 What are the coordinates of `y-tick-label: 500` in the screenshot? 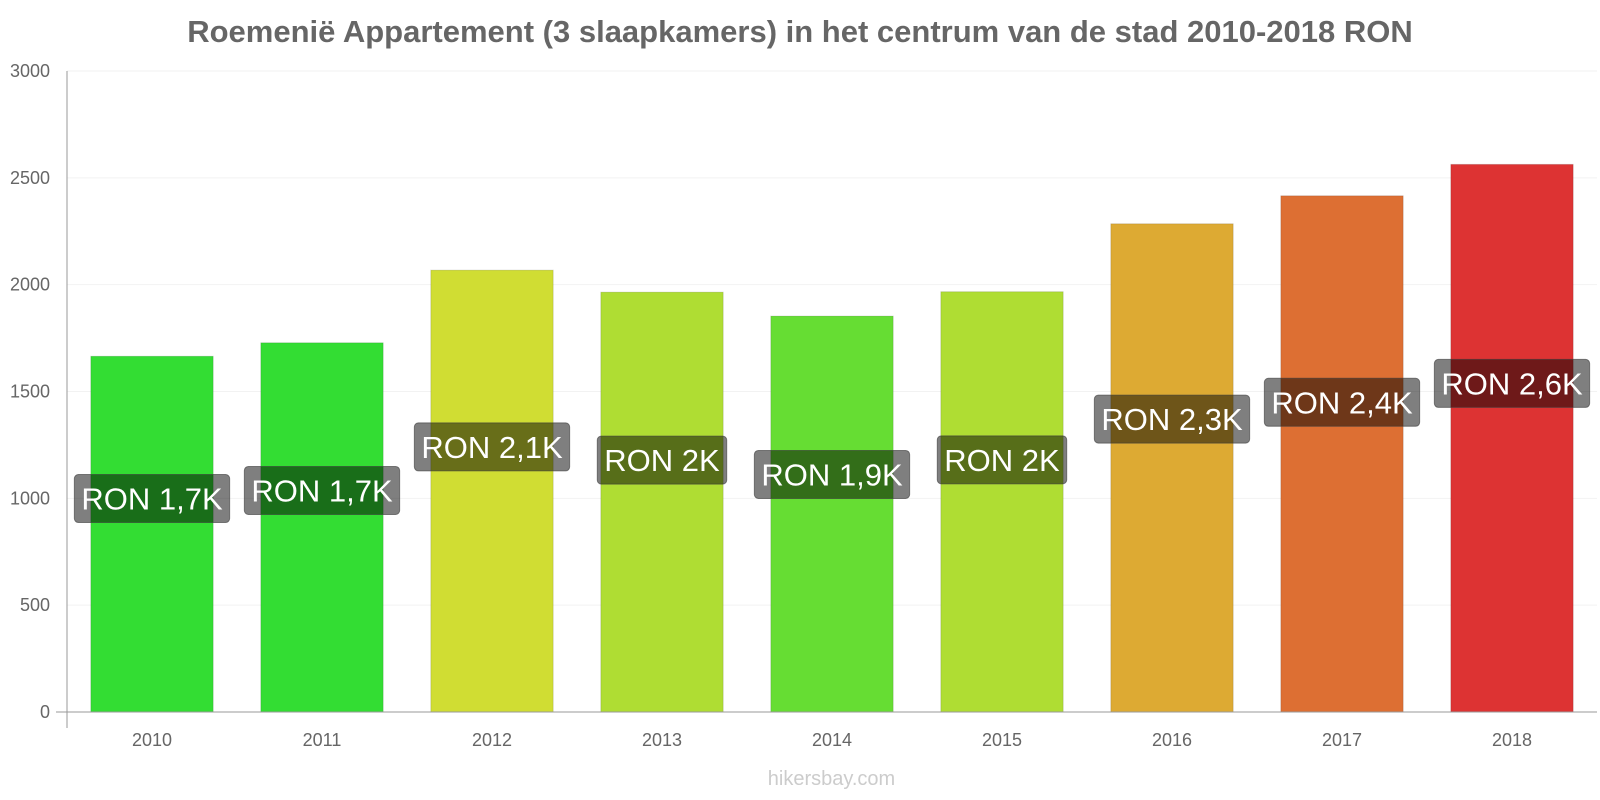 It's located at (35, 605).